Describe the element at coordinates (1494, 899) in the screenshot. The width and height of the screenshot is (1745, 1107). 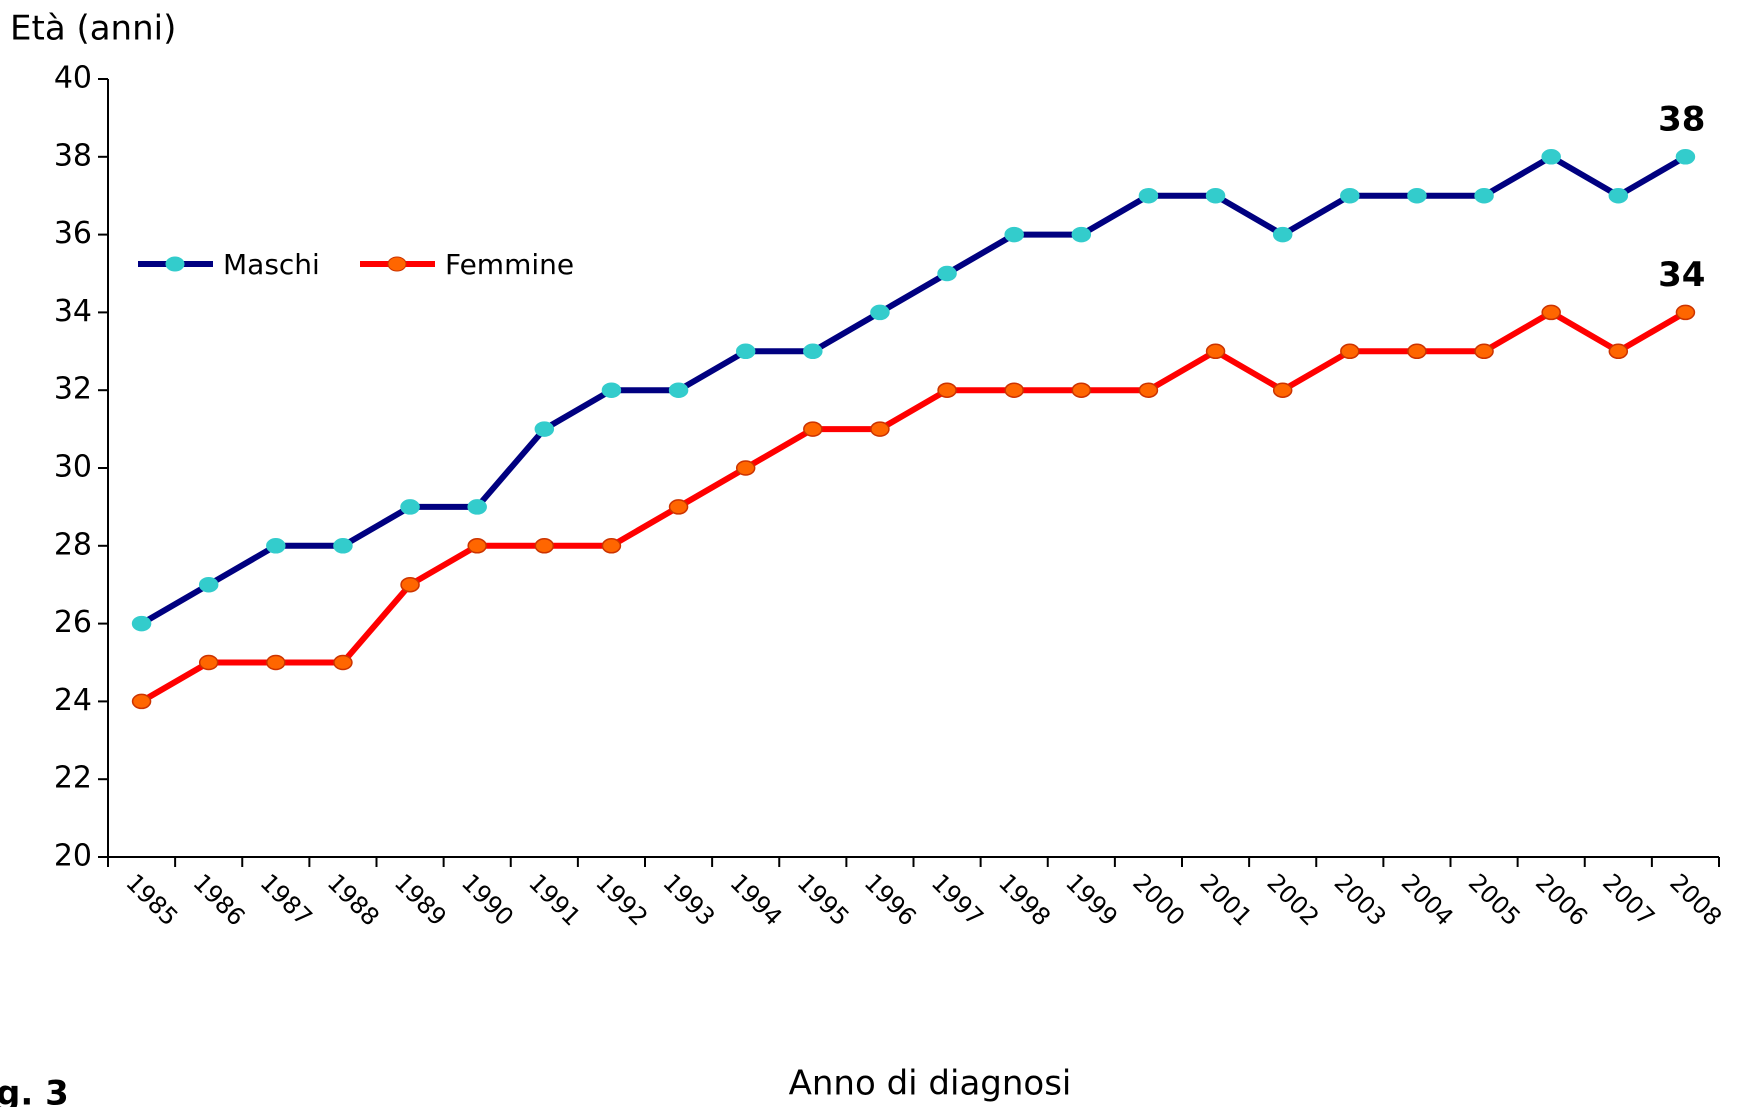
I see `x-tick-label: 2005` at that location.